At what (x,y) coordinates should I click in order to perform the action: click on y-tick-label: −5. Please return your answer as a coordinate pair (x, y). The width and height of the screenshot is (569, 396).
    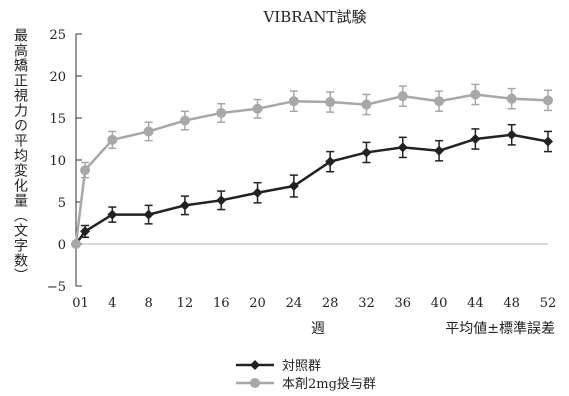
    Looking at the image, I should click on (56, 287).